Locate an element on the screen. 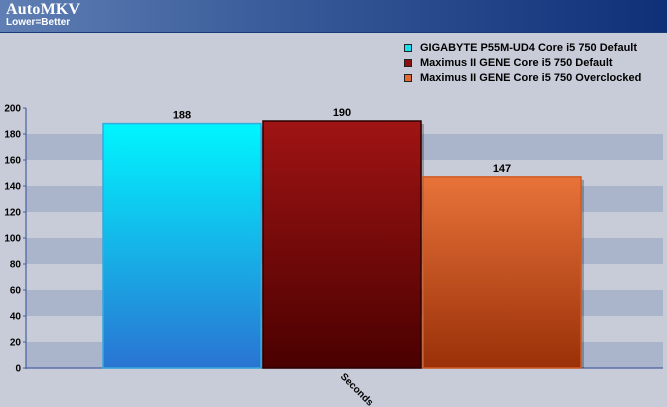 This screenshot has width=667, height=407. legend-label-maximus-overclocked: Maximus II GENE Core i5 750 Overclocked is located at coordinates (531, 77).